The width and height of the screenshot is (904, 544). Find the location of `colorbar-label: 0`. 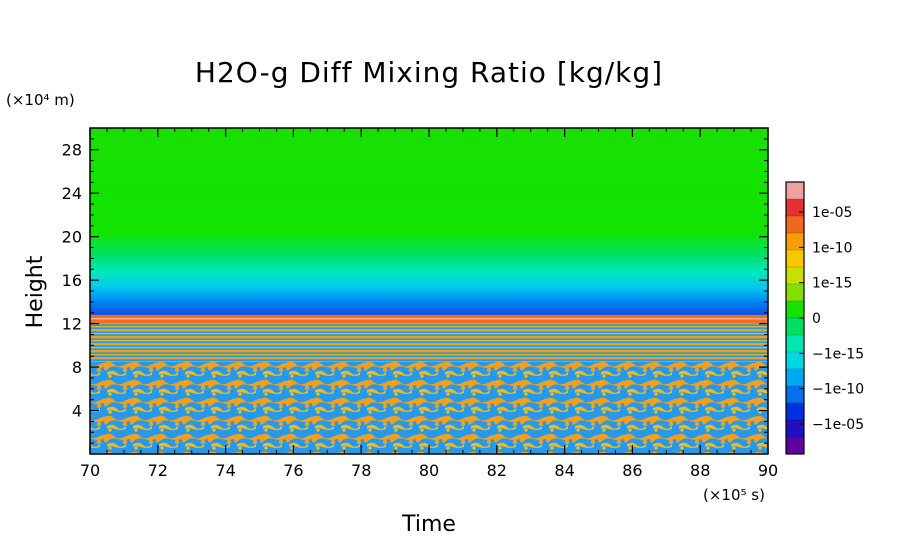

colorbar-label: 0 is located at coordinates (816, 319).